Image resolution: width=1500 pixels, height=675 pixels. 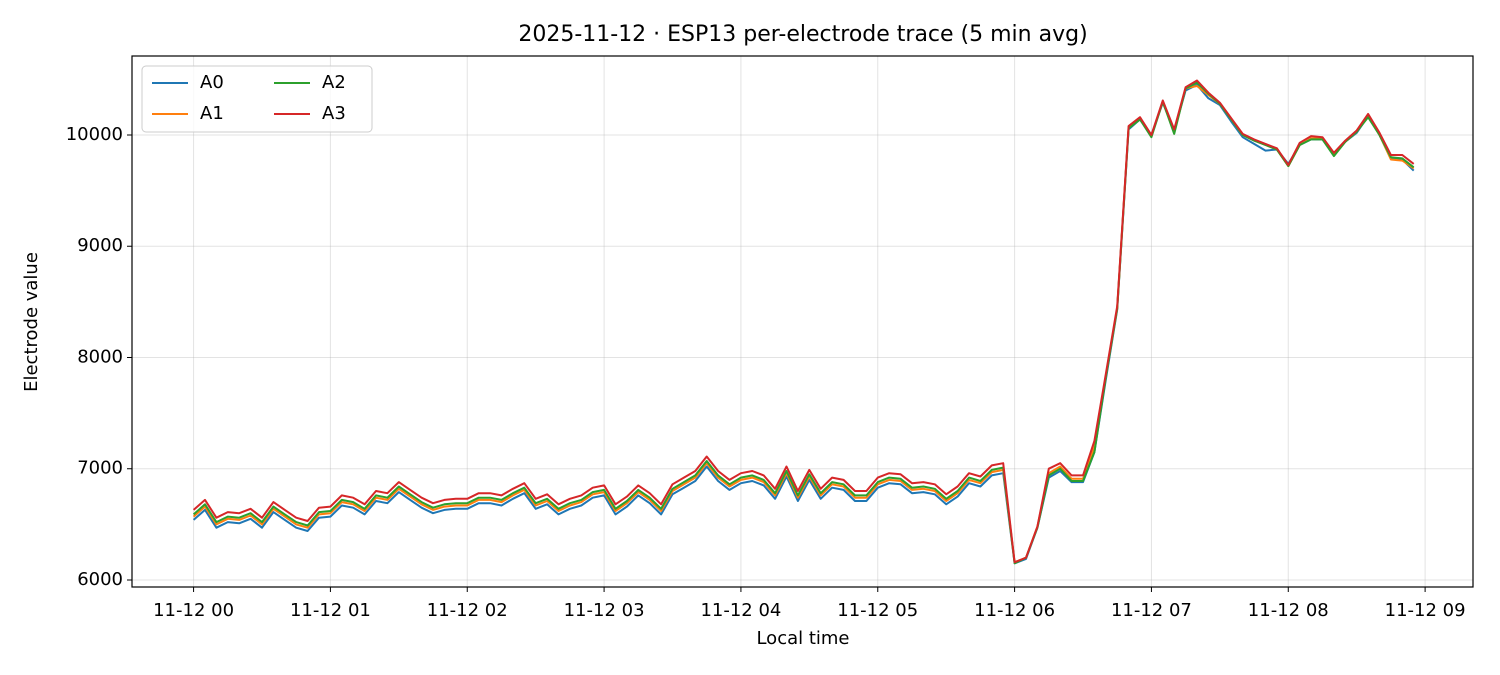 What do you see at coordinates (334, 113) in the screenshot?
I see `legend-label: A3` at bounding box center [334, 113].